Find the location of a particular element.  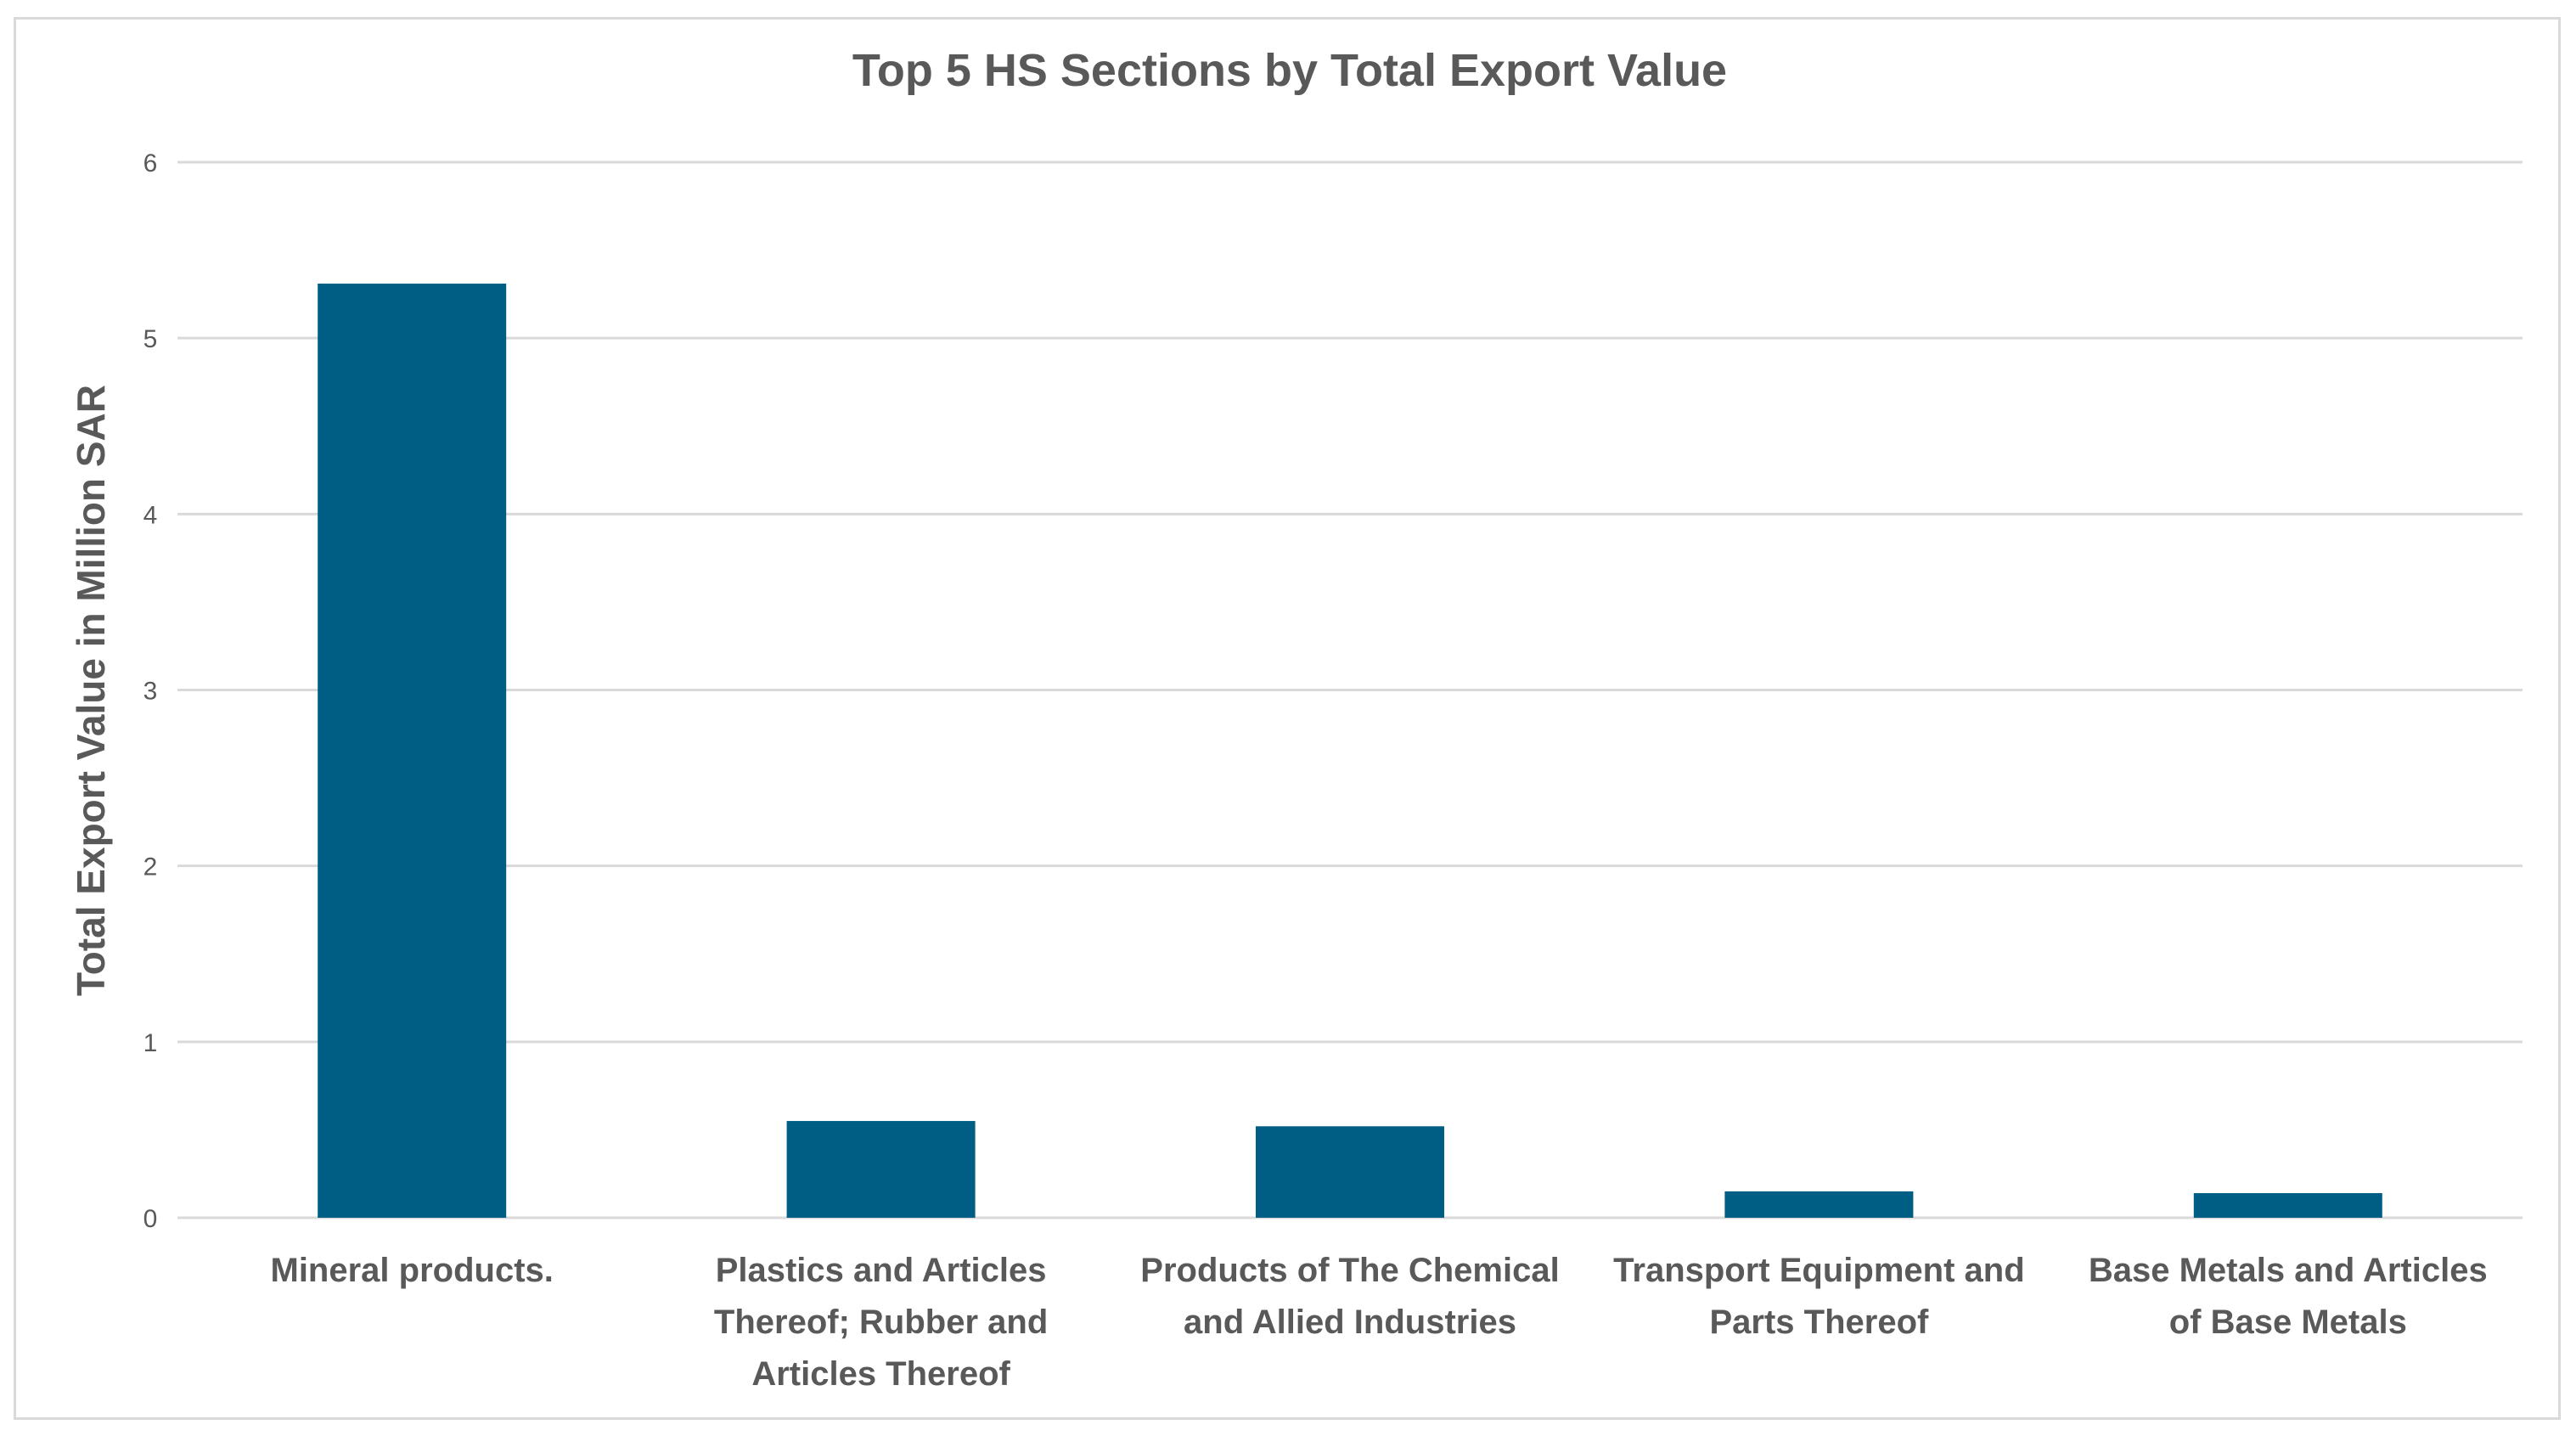

y-tick-label: 5 is located at coordinates (150, 339).